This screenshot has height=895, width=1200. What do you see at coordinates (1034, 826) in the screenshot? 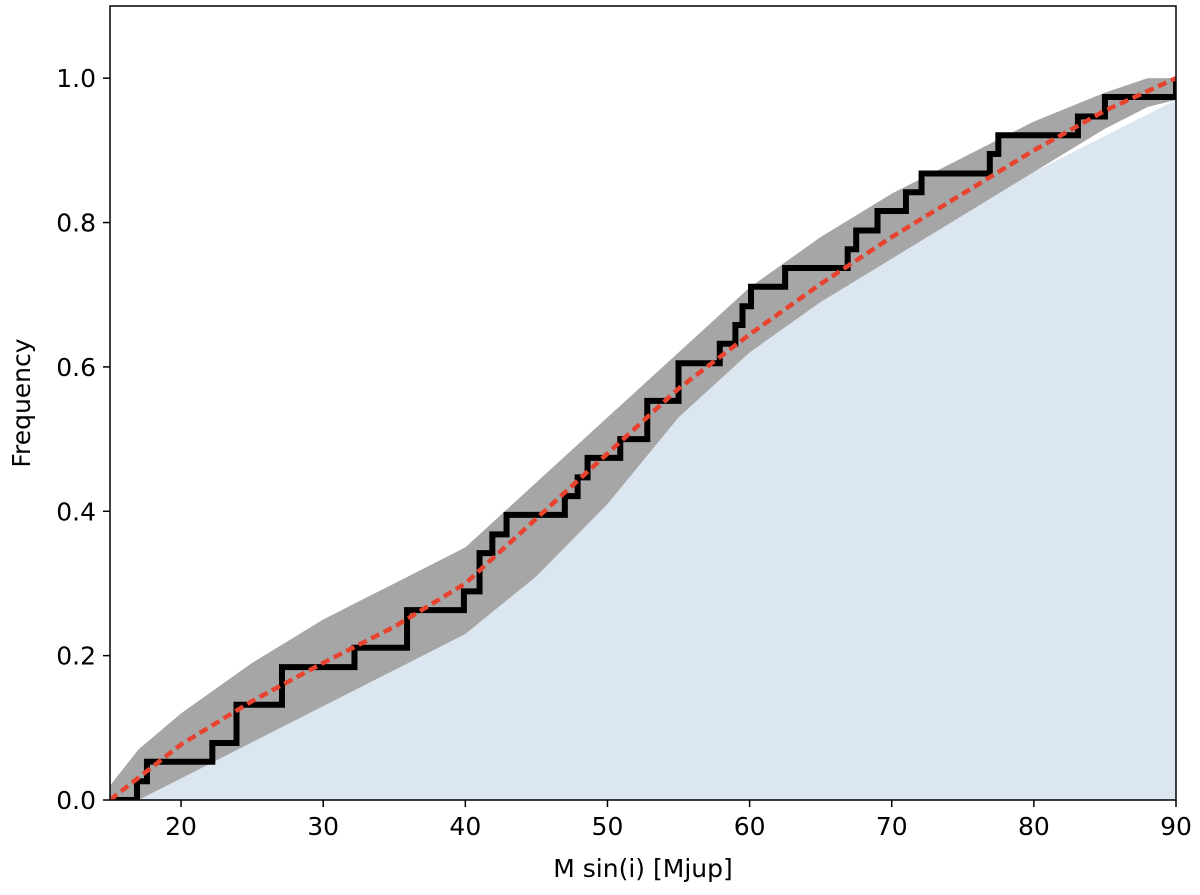
I see `x-tick-label: 80` at bounding box center [1034, 826].